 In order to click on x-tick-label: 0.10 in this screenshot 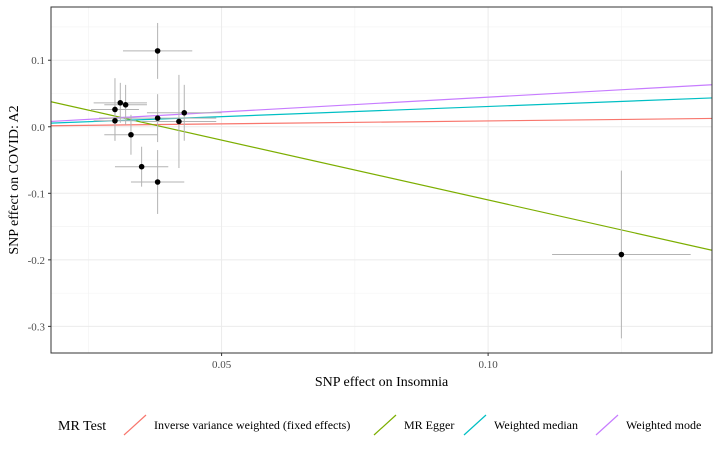, I will do `click(488, 365)`.